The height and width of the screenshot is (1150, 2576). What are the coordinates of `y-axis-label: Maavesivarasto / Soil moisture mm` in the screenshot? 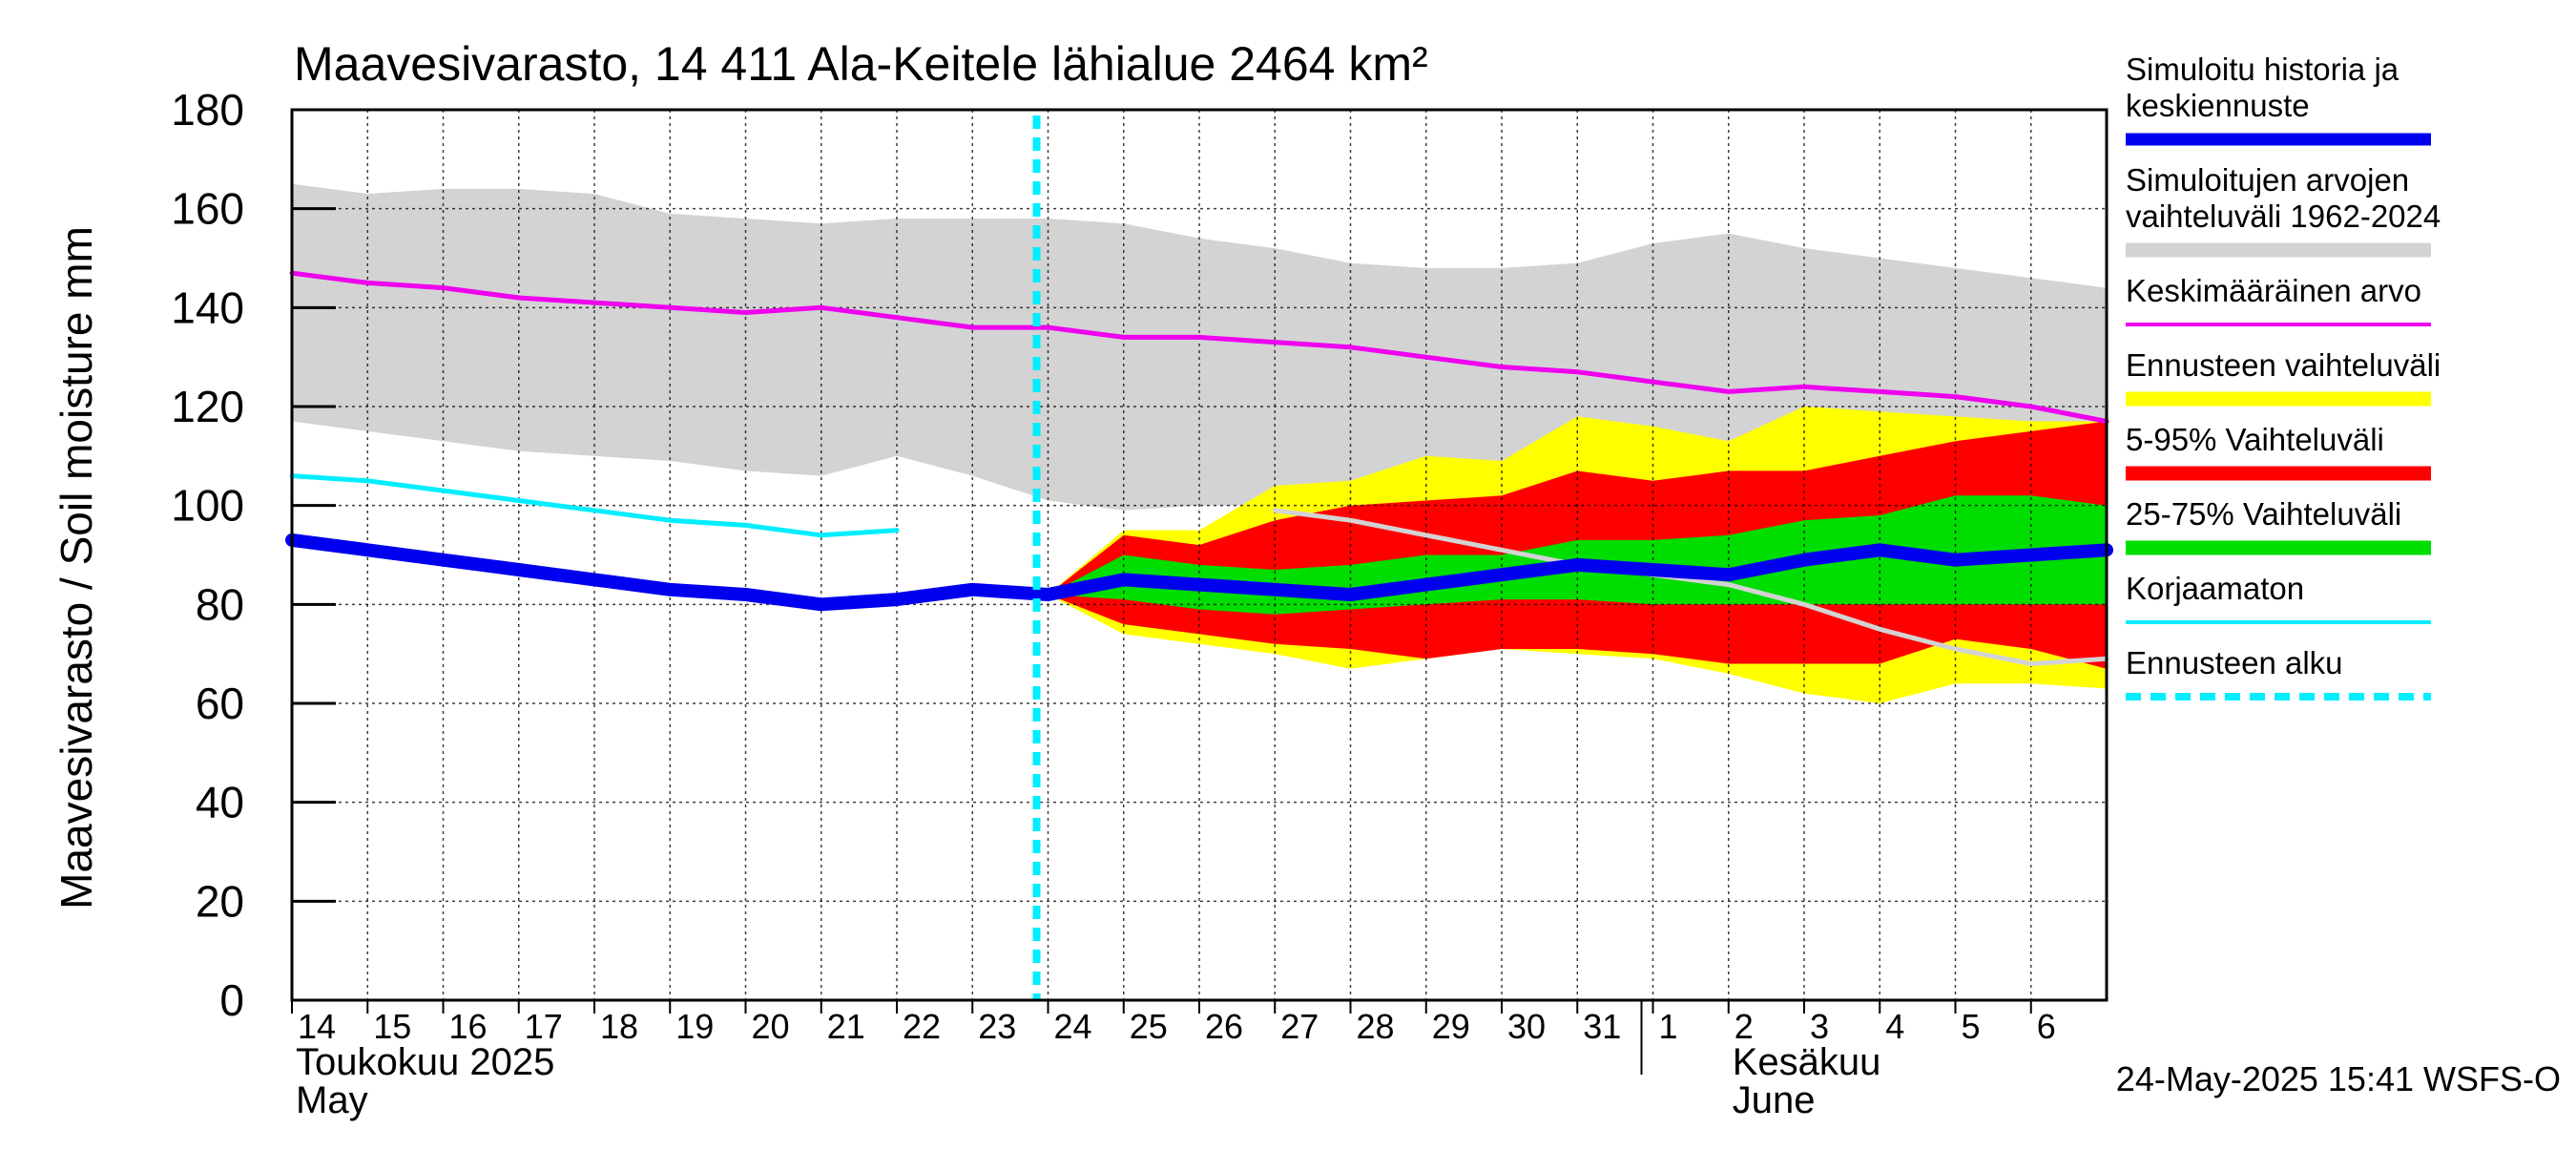 It's located at (76, 568).